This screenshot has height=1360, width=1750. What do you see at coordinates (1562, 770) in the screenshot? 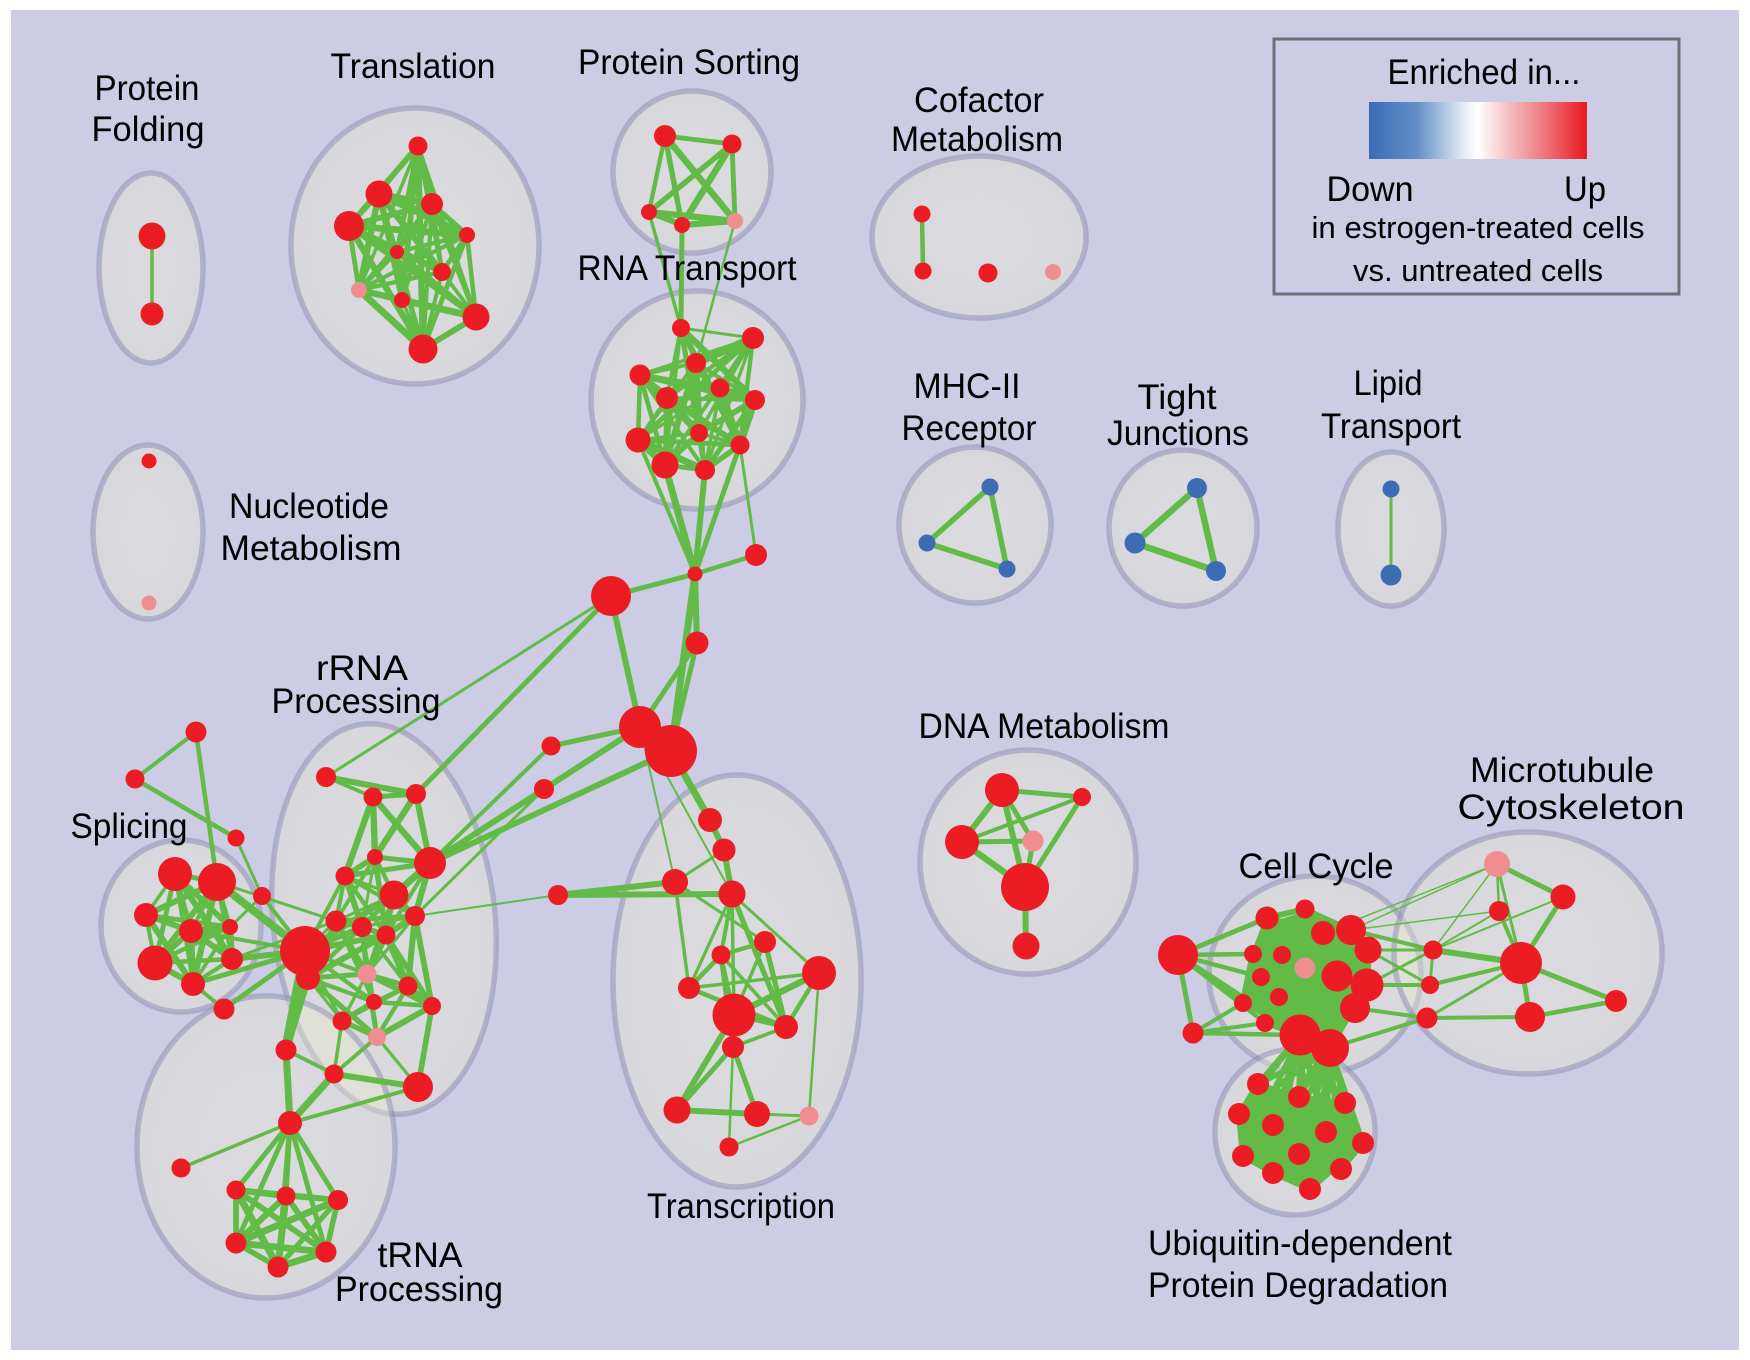
I see `svg-text: Microtubule` at bounding box center [1562, 770].